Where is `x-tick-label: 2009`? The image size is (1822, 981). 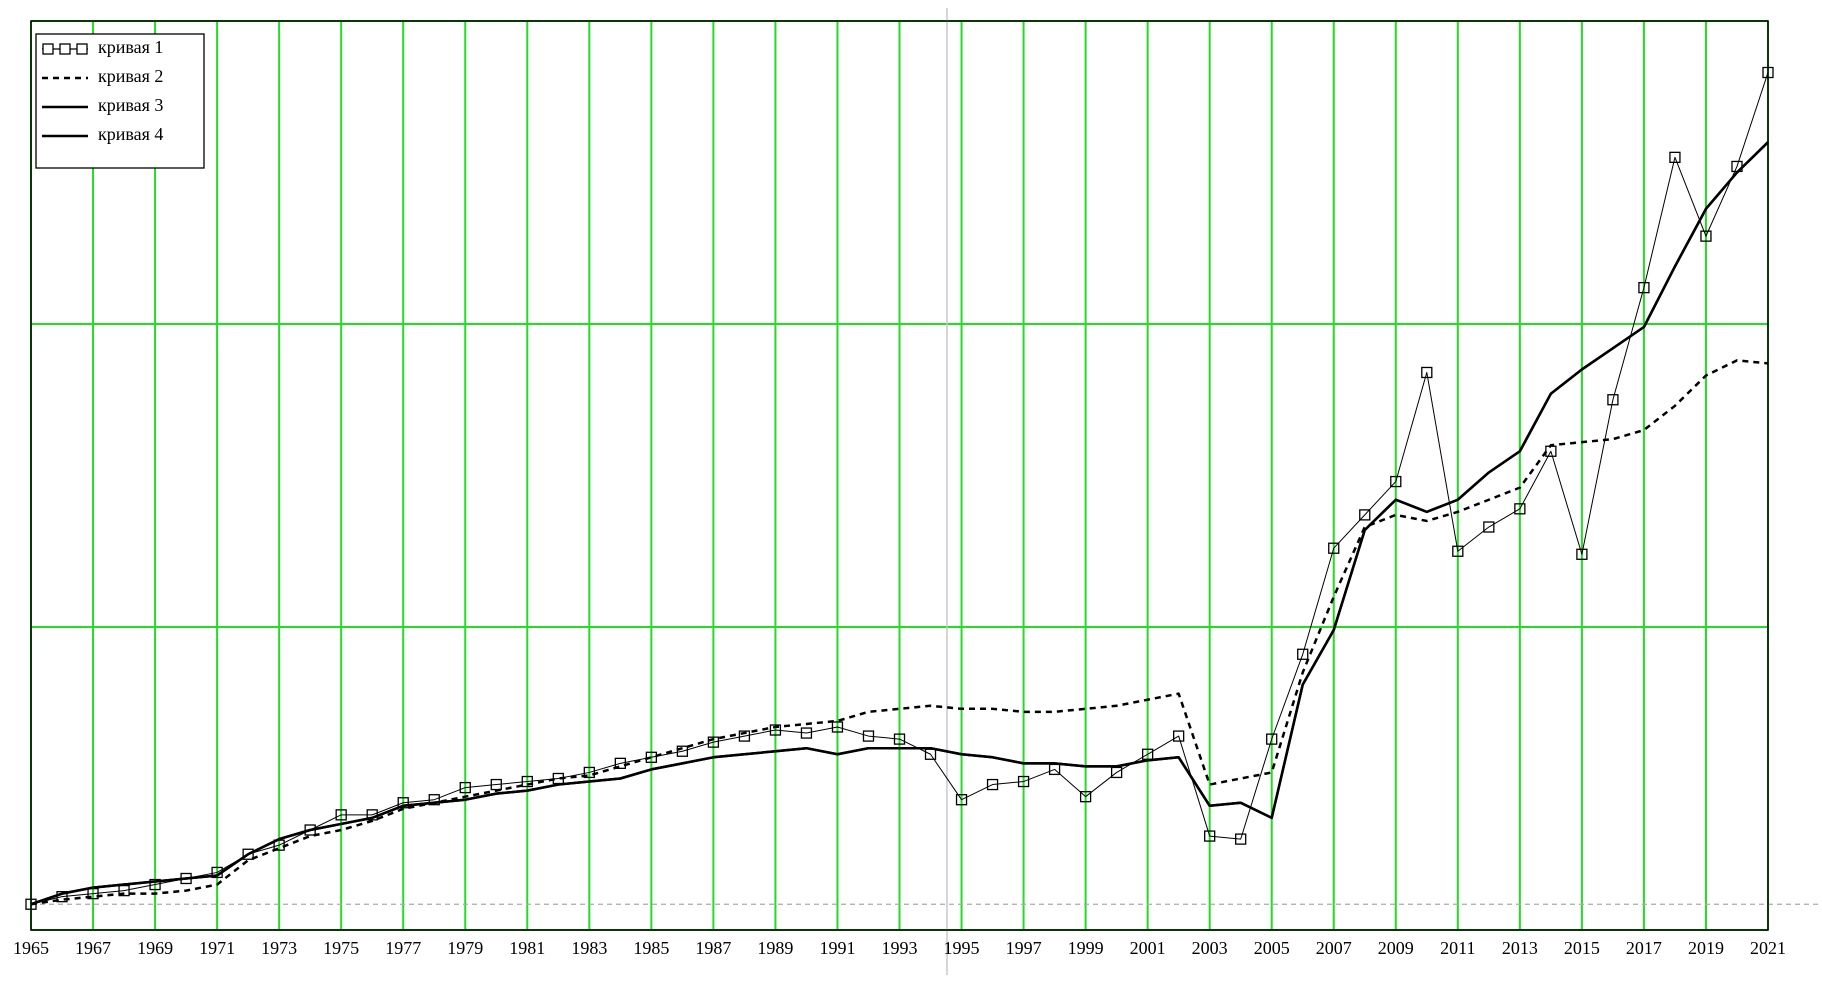 x-tick-label: 2009 is located at coordinates (1396, 948).